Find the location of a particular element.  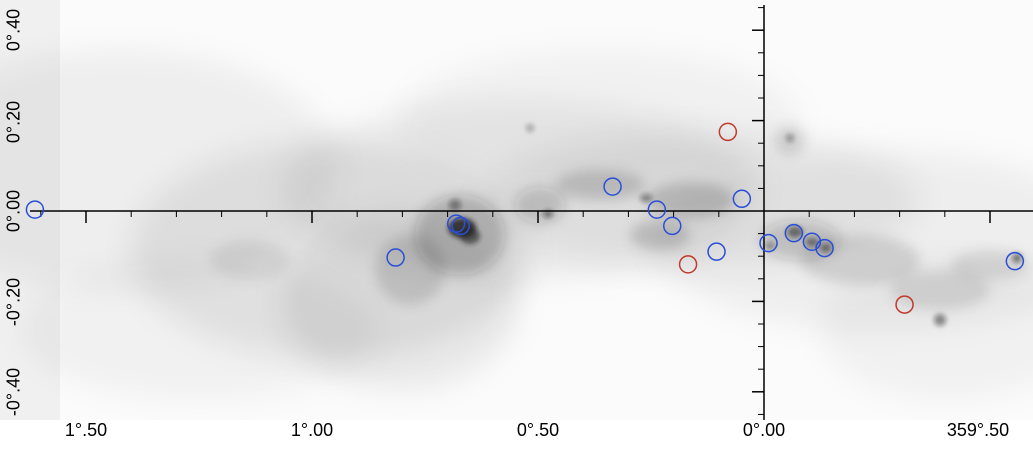

x-tick-label: 0°.00 is located at coordinates (764, 430).